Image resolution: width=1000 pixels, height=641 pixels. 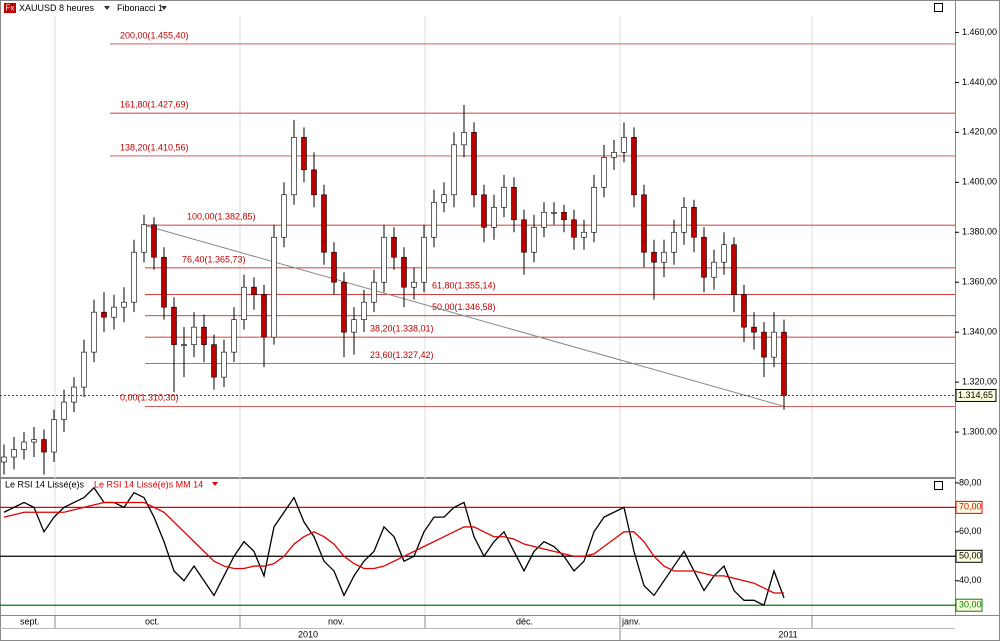 I want to click on year-label: 2010, so click(x=308, y=634).